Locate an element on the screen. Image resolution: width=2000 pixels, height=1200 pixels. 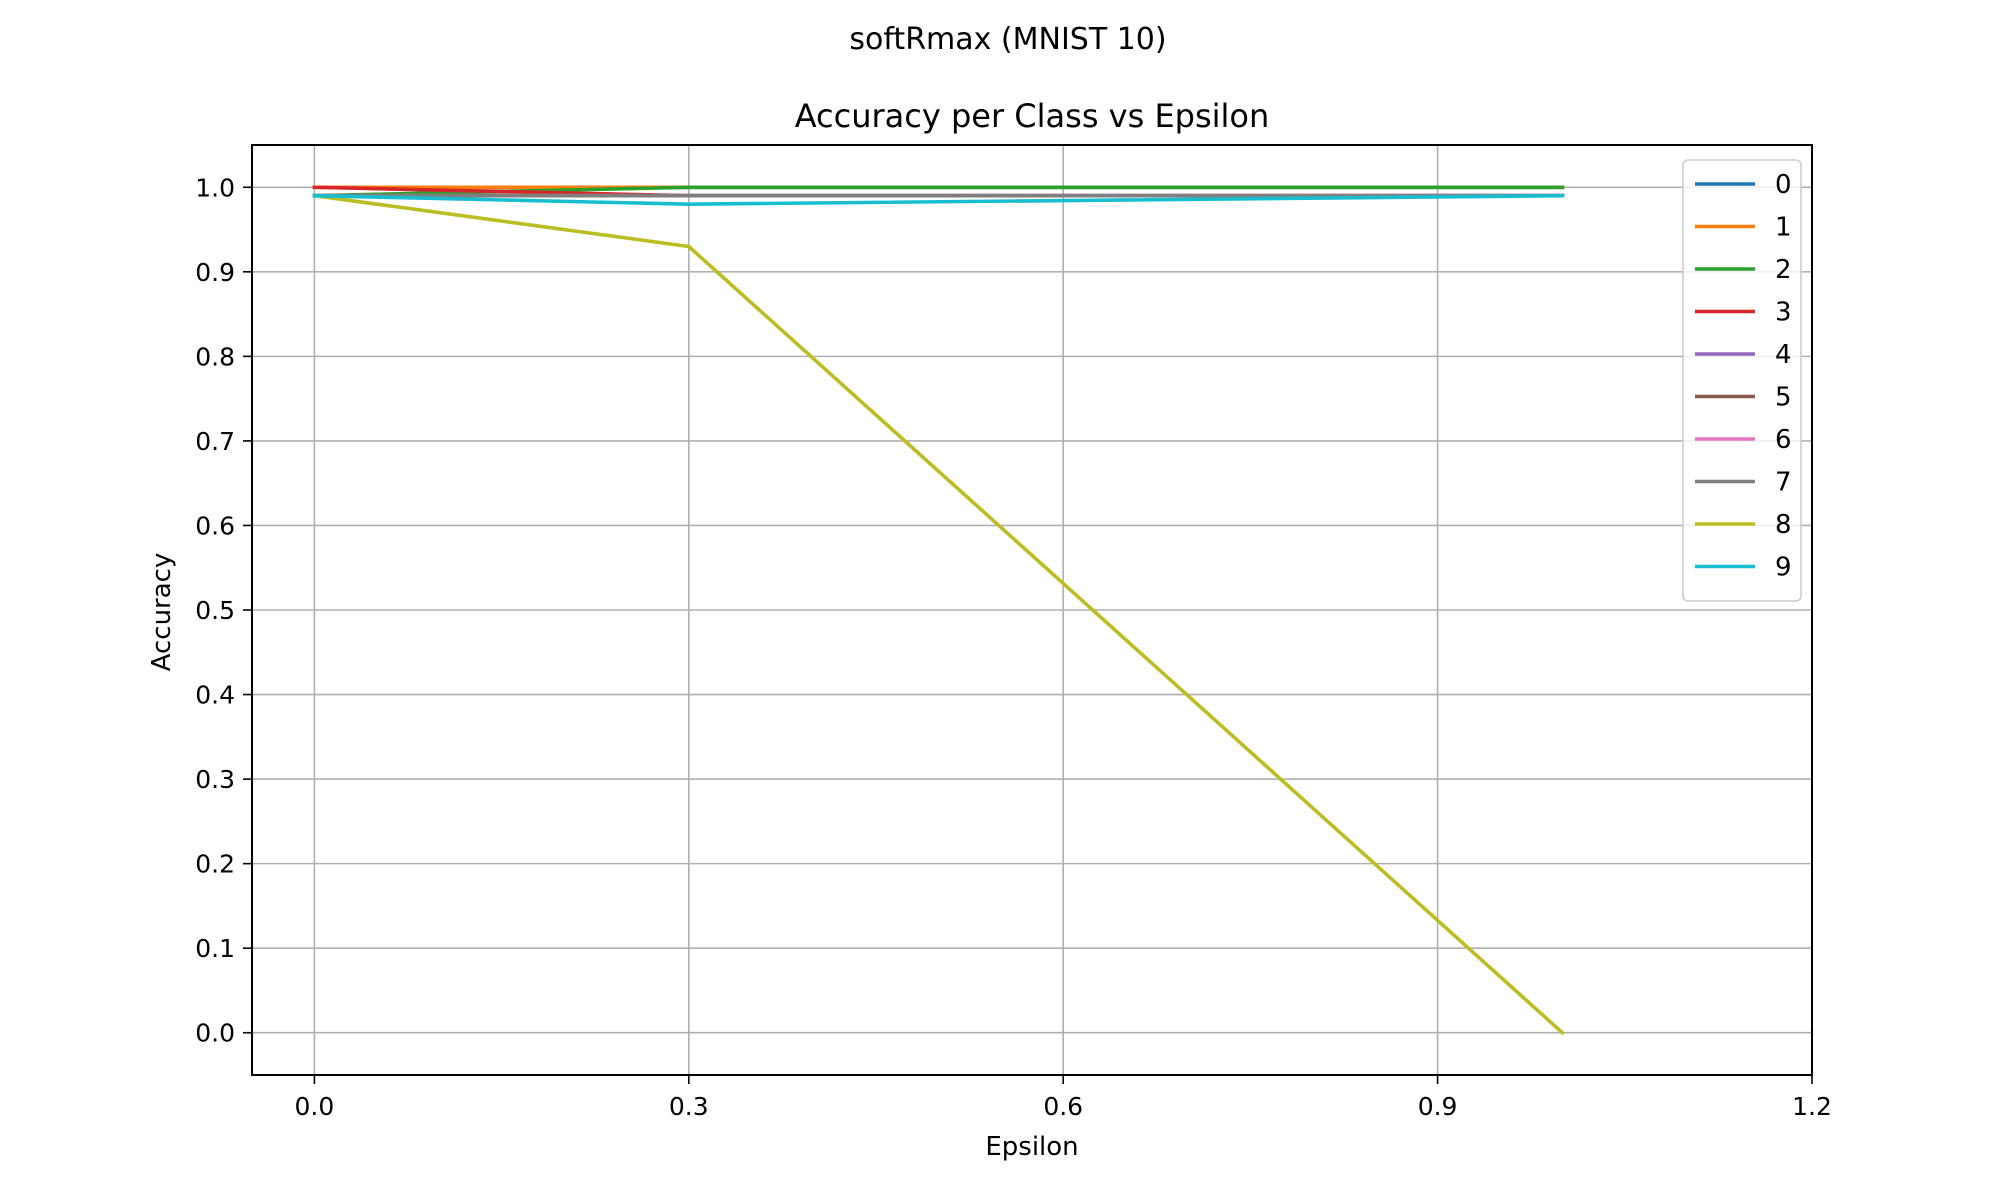
chart-title: Accuracy per Class vs Epsilon is located at coordinates (1032, 116).